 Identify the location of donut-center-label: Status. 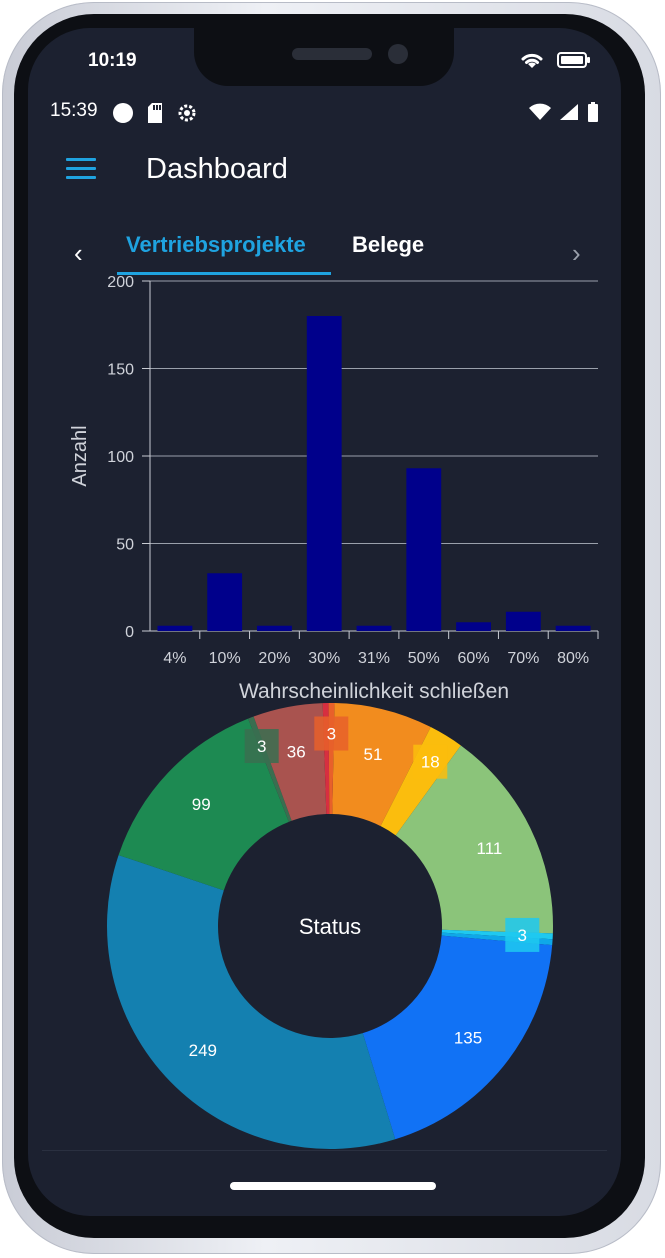
(330, 926).